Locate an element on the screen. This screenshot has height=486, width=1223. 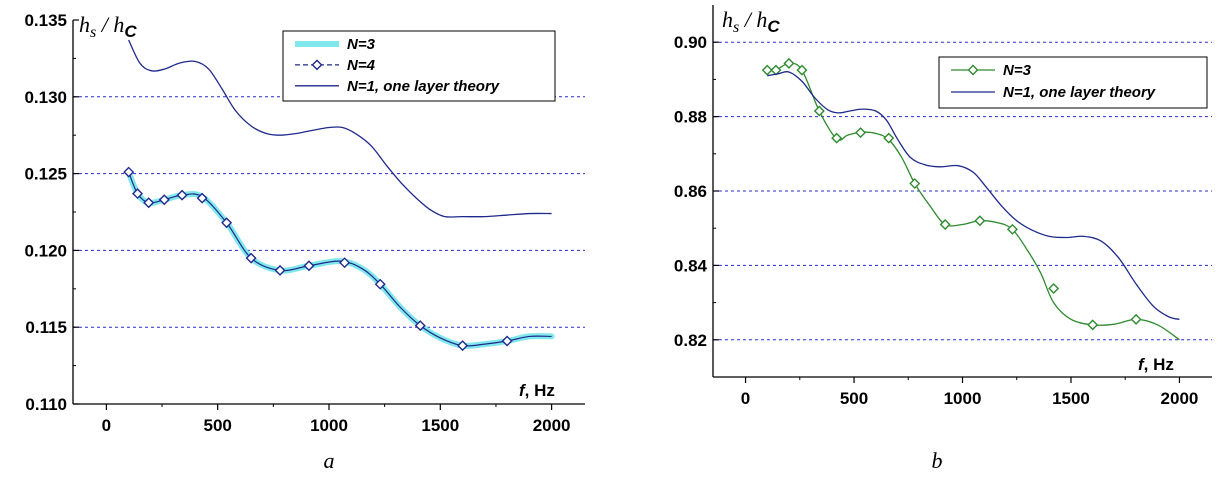
y-tick-label: 0.135 is located at coordinates (45, 20).